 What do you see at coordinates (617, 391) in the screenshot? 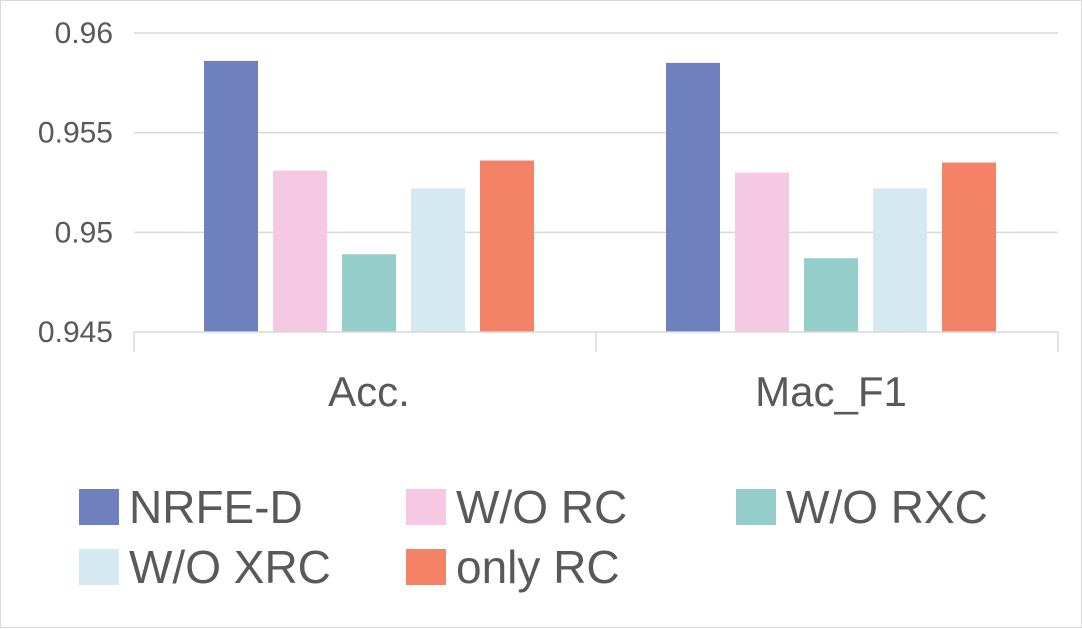
I see `x-axis-categories: Acc. Mac_F1` at bounding box center [617, 391].